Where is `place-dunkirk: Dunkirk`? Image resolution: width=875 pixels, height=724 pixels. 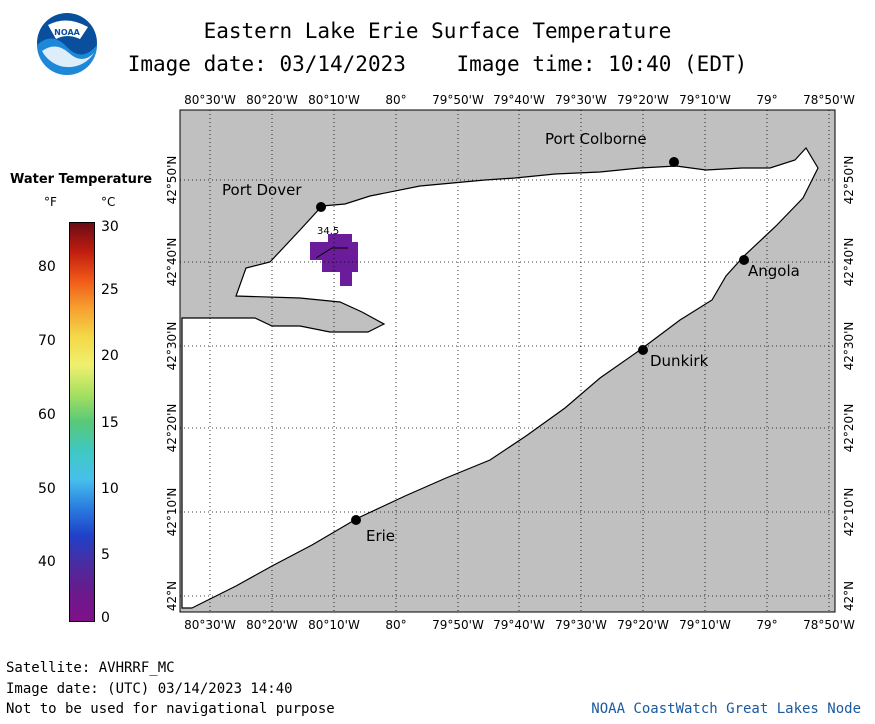
place-dunkirk: Dunkirk is located at coordinates (679, 361).